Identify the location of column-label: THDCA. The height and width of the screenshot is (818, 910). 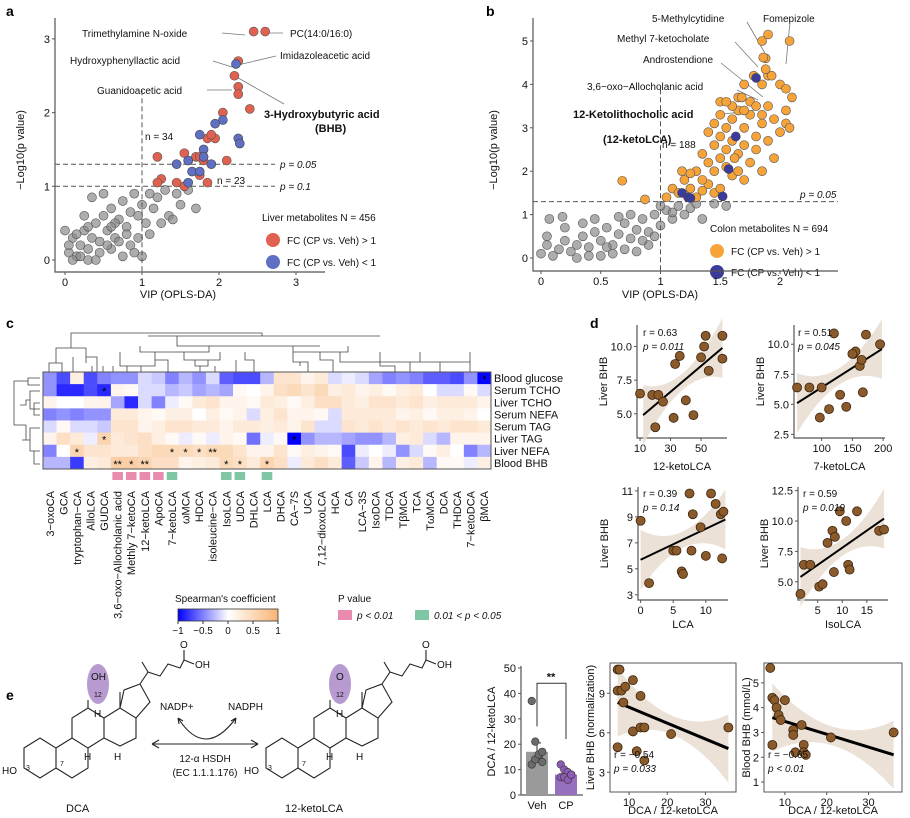
(458, 509).